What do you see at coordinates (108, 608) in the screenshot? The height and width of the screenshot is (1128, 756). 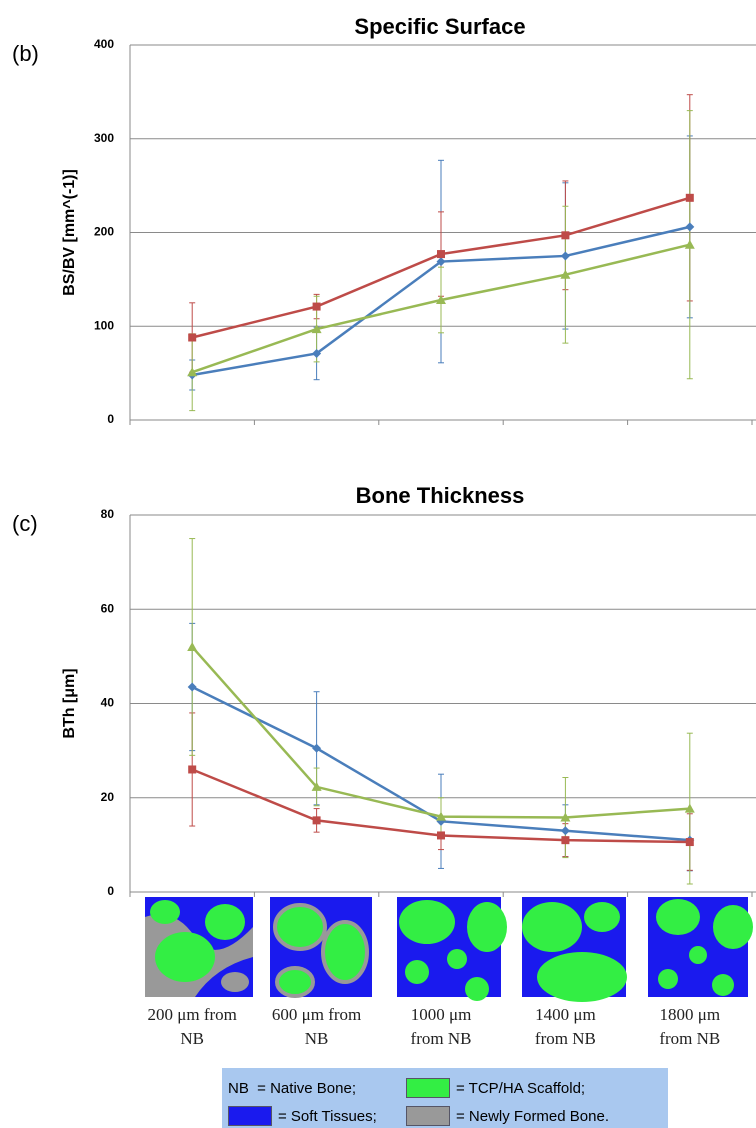 I see `y-tick-label: 60` at bounding box center [108, 608].